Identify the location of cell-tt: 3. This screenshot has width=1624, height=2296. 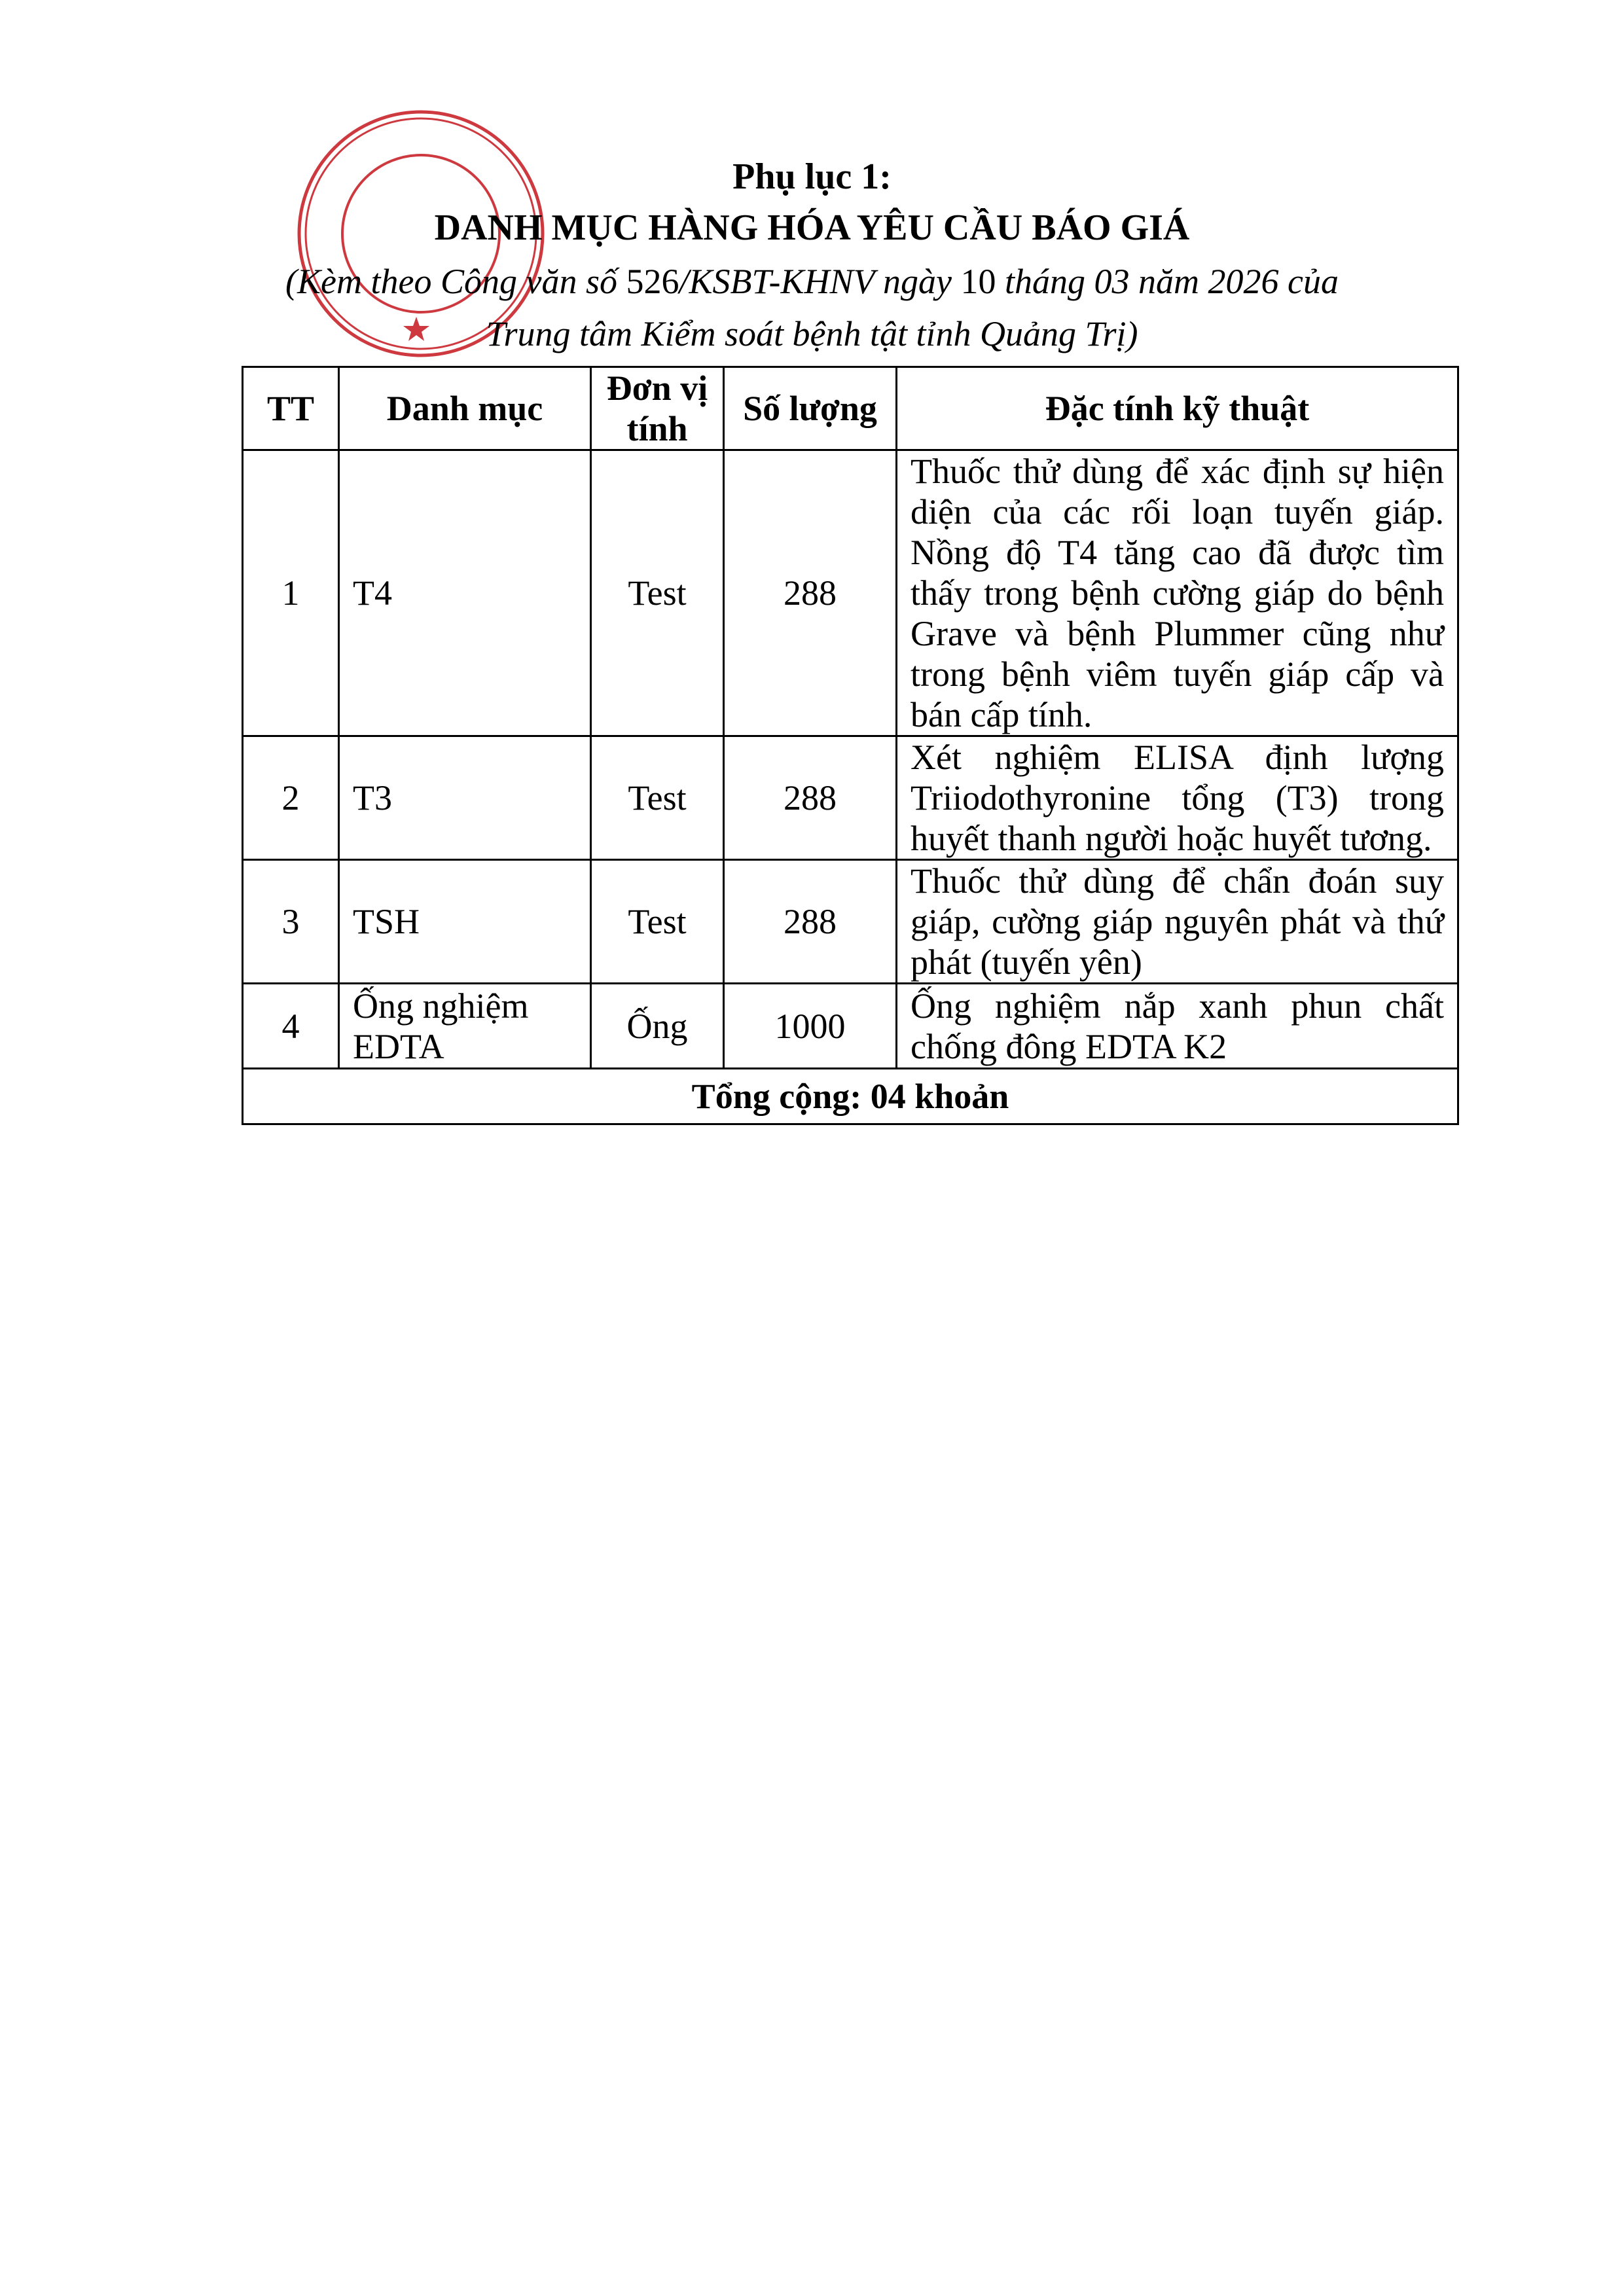
(291, 921).